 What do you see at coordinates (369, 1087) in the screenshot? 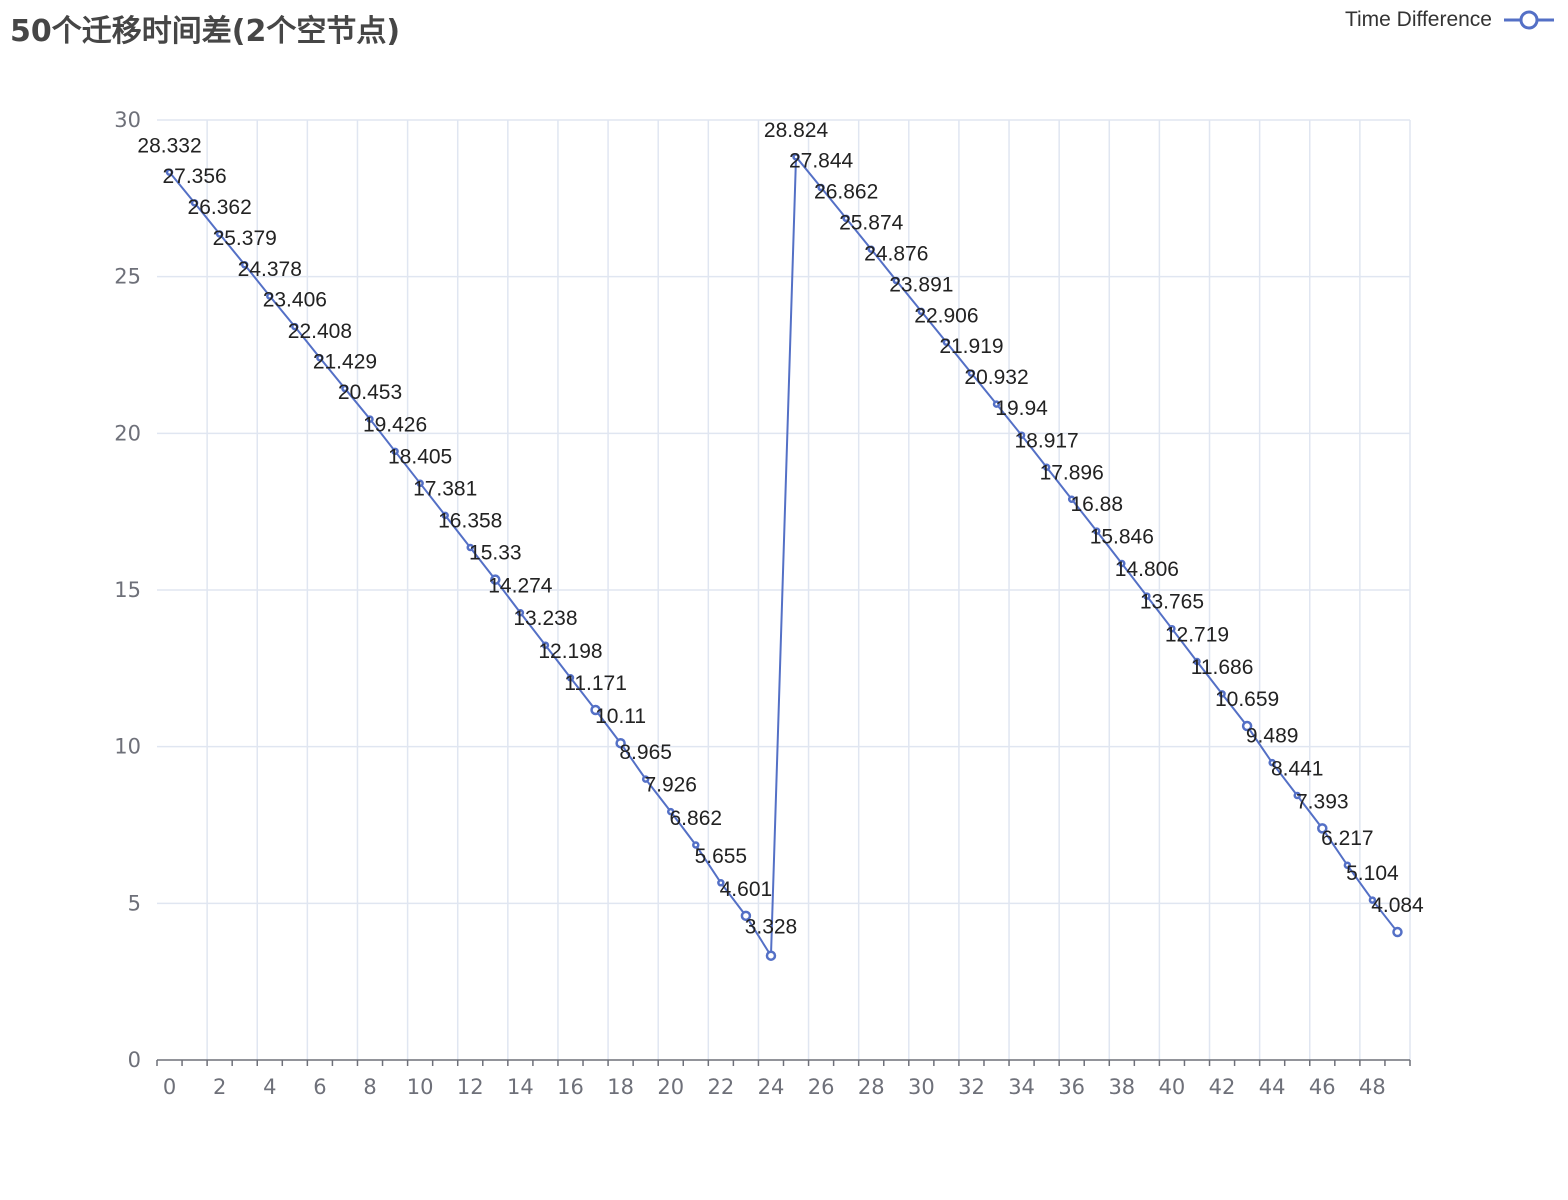
I see `x-tick-label: 8` at bounding box center [369, 1087].